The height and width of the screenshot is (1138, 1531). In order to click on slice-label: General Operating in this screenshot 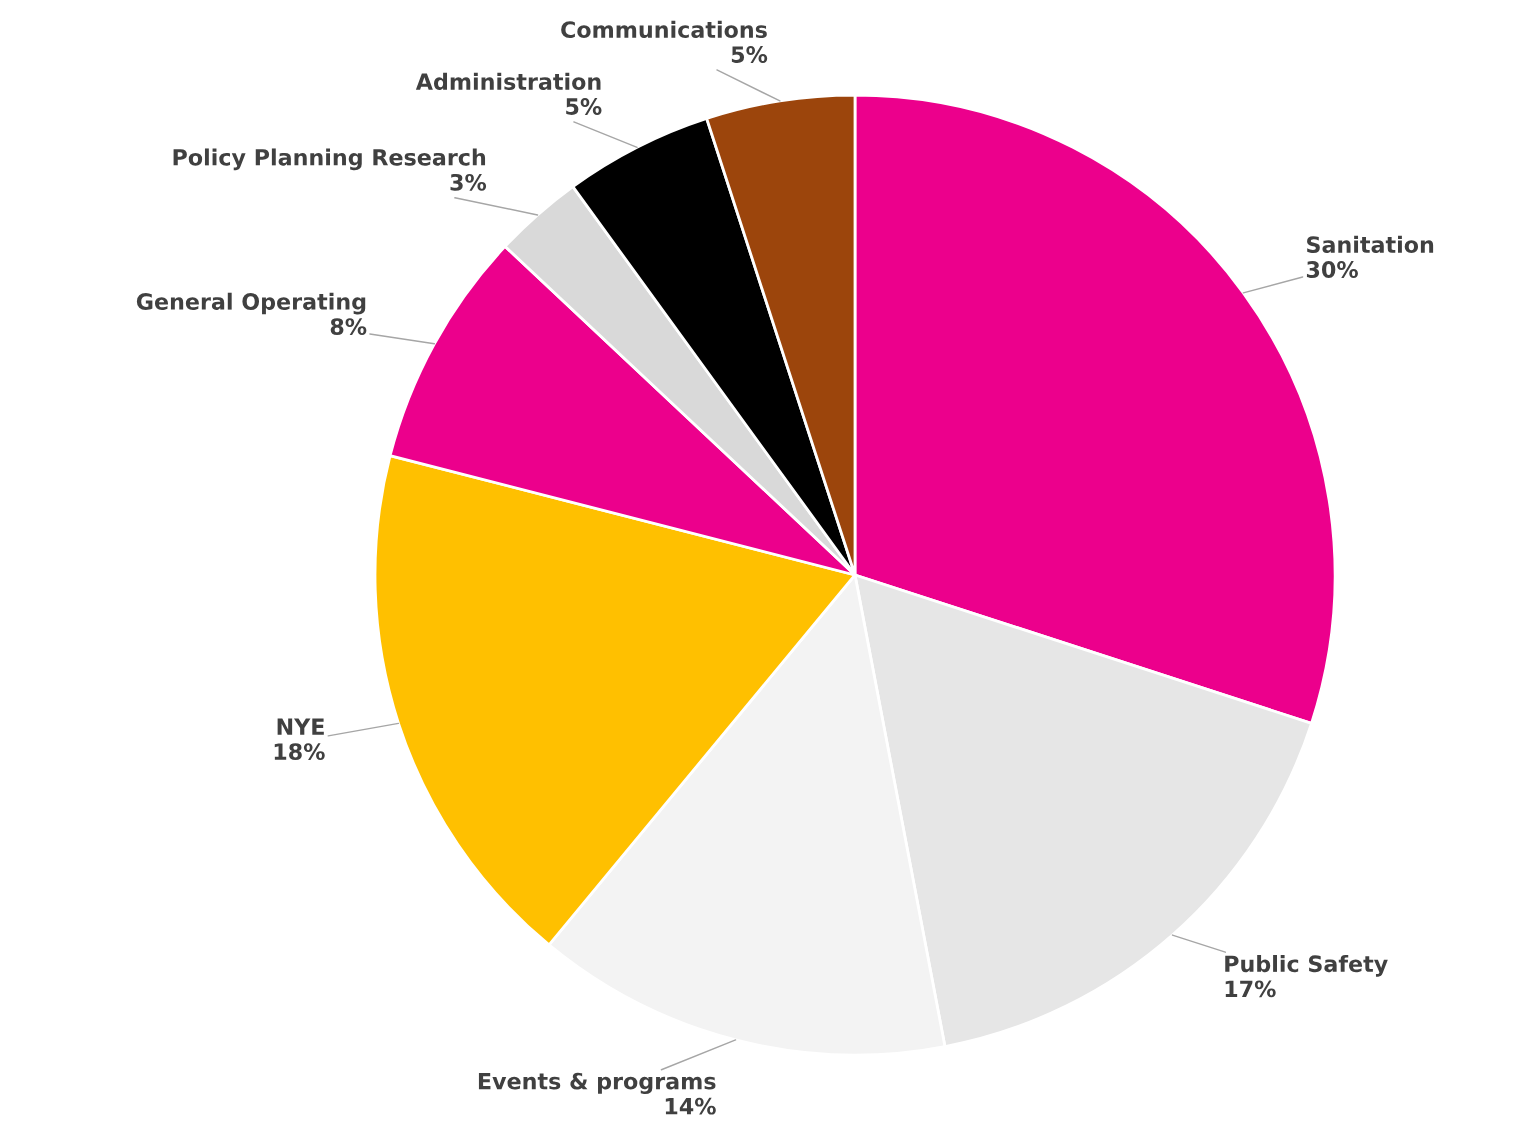, I will do `click(251, 303)`.